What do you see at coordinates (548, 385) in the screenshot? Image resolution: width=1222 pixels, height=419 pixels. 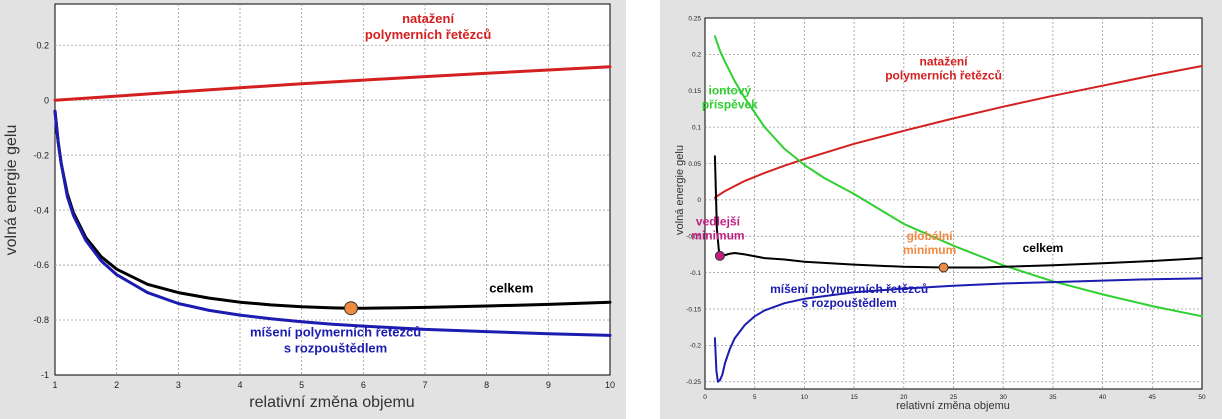 I see `x-tick-label: 9` at bounding box center [548, 385].